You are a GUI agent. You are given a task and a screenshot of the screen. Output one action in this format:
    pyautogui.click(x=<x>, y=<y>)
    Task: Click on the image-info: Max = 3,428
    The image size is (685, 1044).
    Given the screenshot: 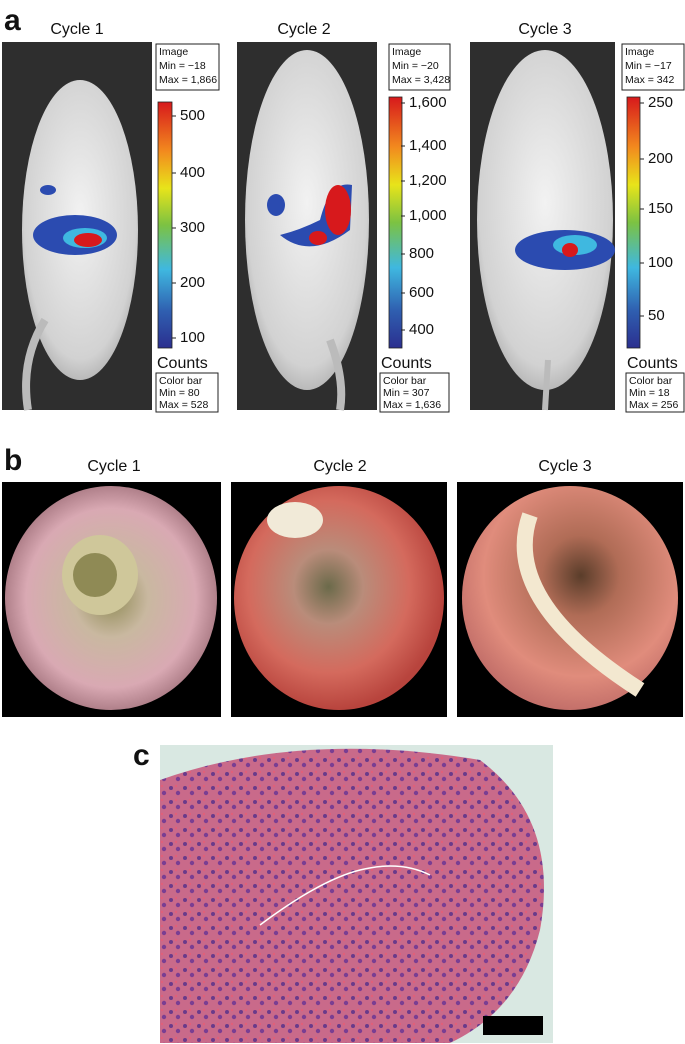 What is the action you would take?
    pyautogui.click(x=421, y=80)
    